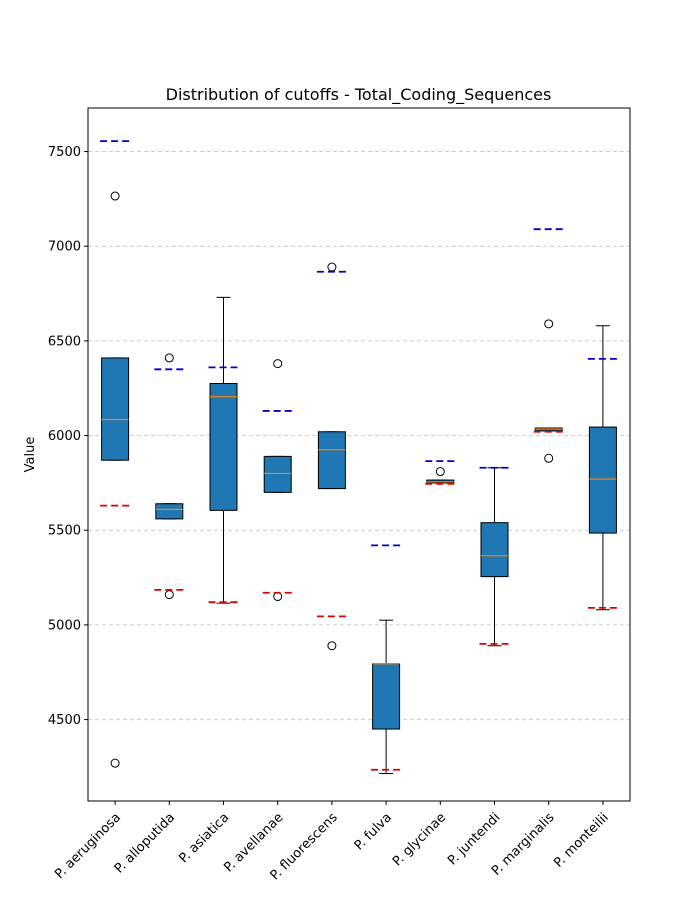  Describe the element at coordinates (64, 436) in the screenshot. I see `y-tick-label: 6000` at that location.